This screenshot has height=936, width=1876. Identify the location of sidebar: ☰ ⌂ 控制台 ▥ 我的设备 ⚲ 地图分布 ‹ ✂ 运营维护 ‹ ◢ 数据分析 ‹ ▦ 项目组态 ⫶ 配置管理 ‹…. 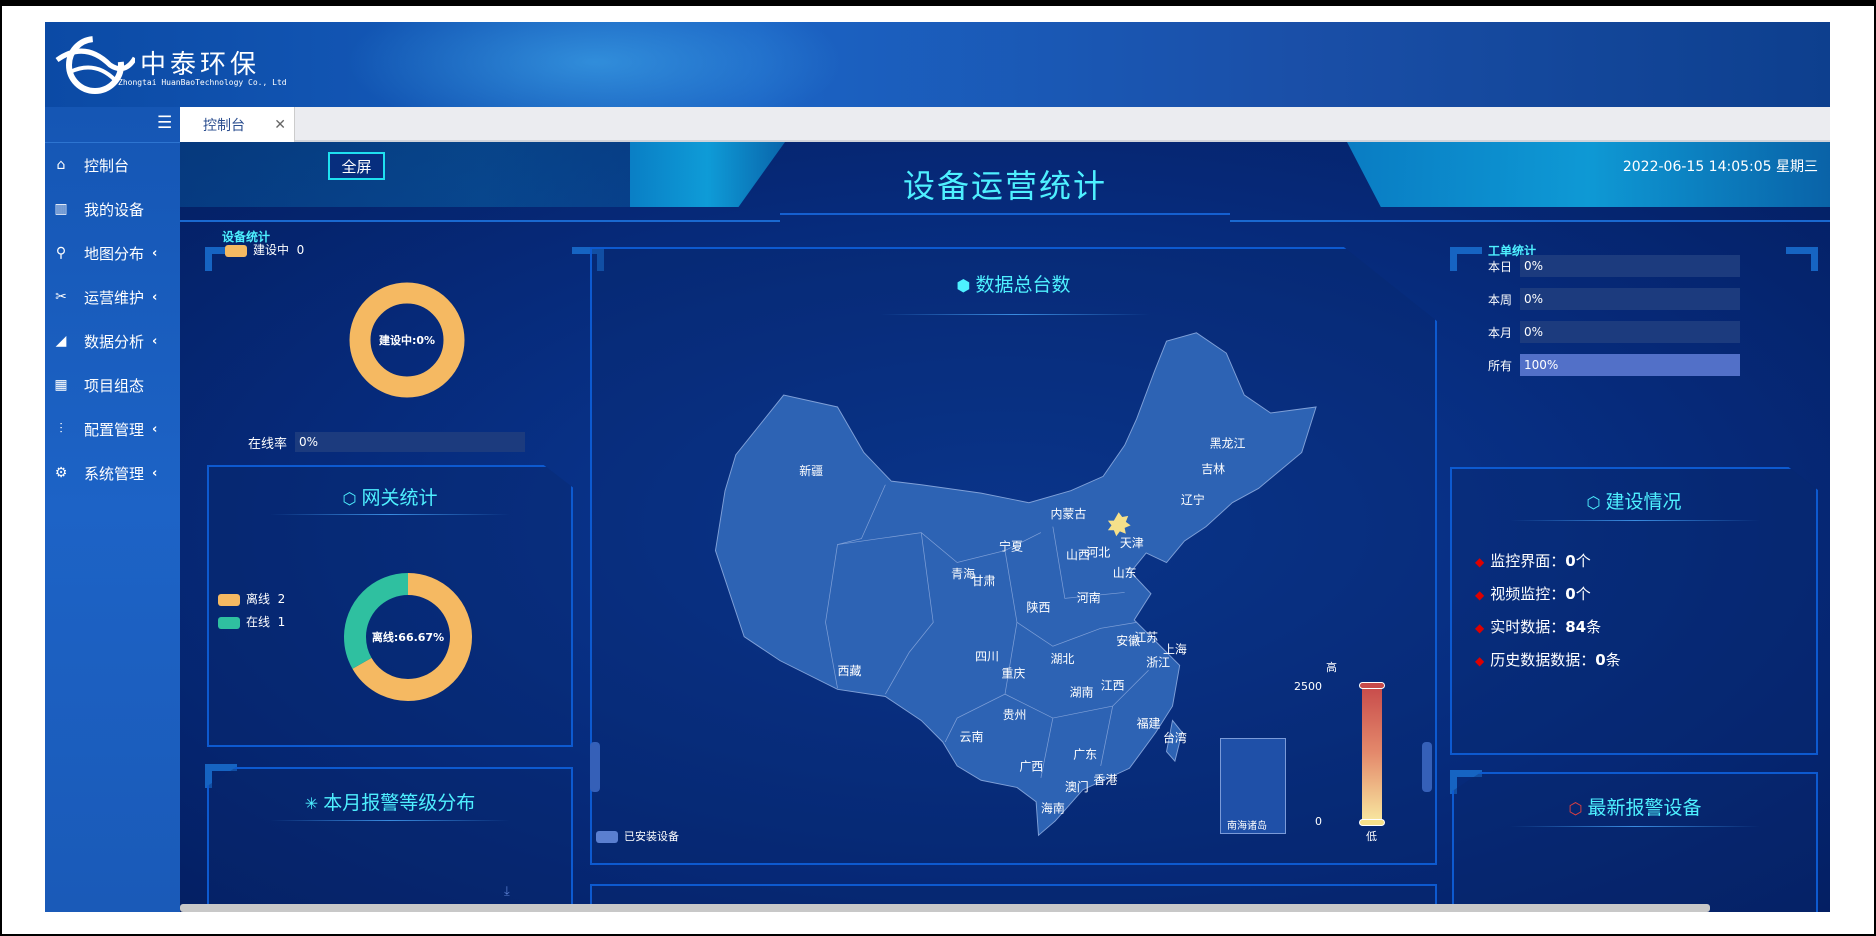
(112, 509).